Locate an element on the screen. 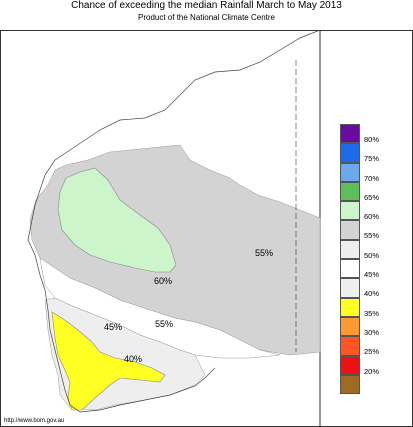 The width and height of the screenshot is (413, 427). legend-row: 60% is located at coordinates (370, 211).